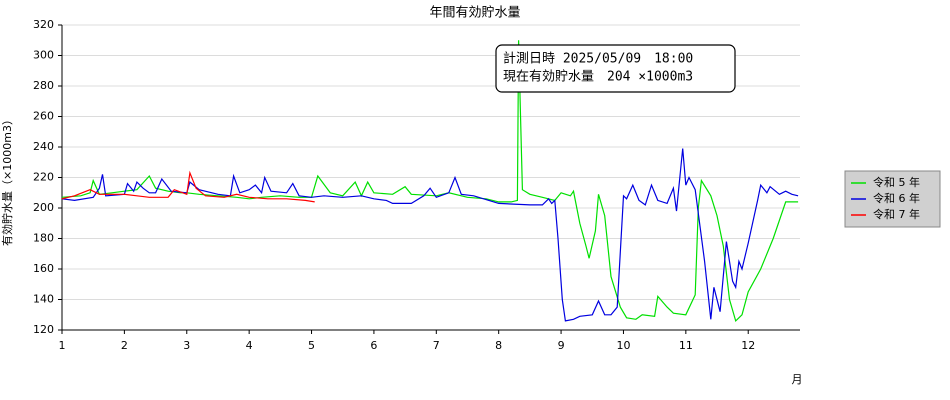 The width and height of the screenshot is (950, 400). What do you see at coordinates (623, 345) in the screenshot?
I see `x-tick-label: 10` at bounding box center [623, 345].